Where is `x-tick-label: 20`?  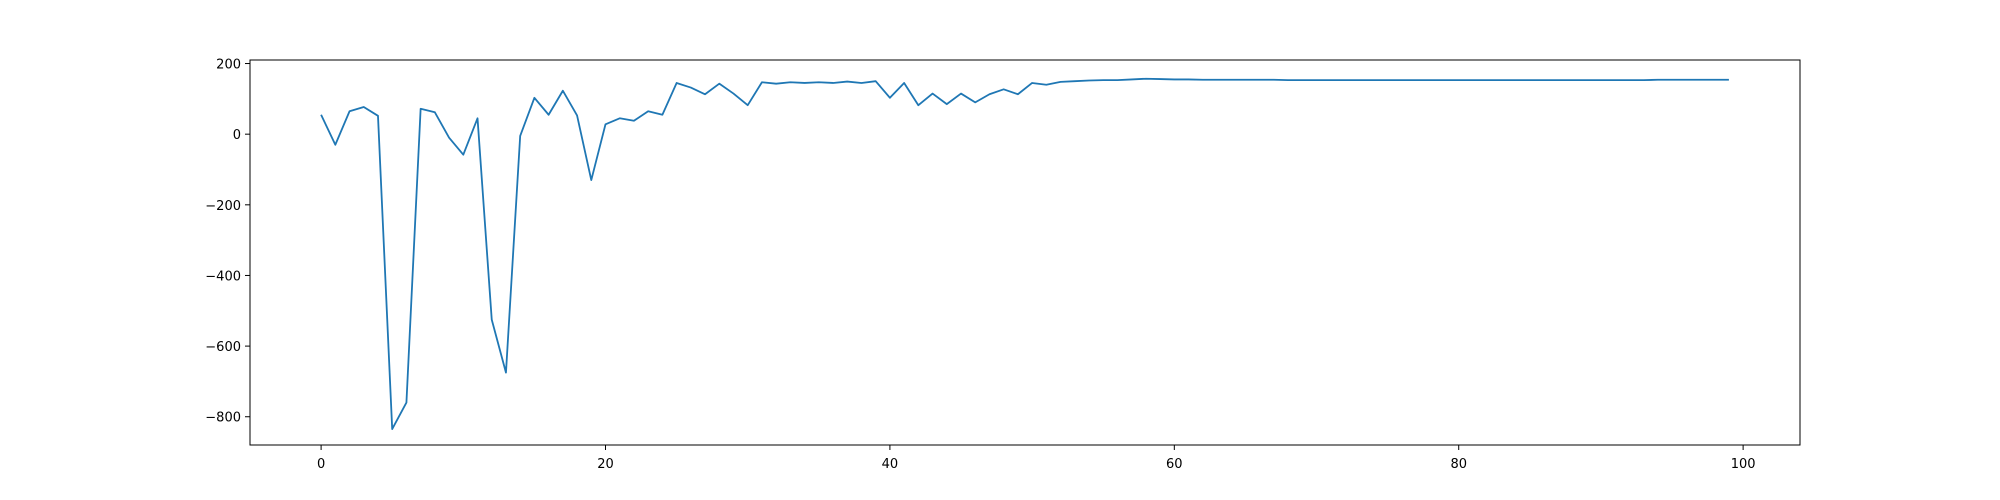 x-tick-label: 20 is located at coordinates (605, 464).